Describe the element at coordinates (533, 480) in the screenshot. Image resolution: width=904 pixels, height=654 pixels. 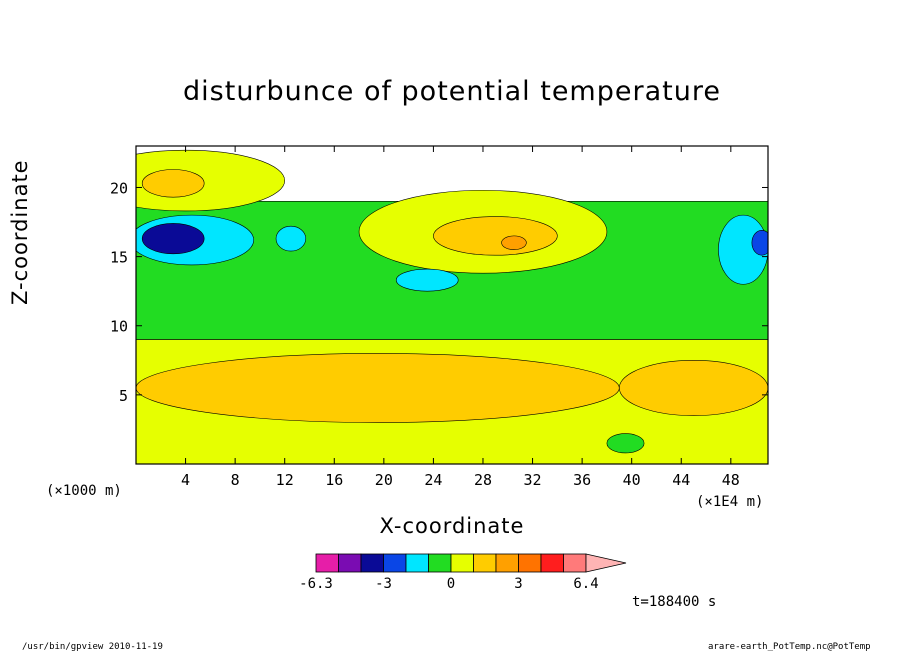
I see `x-tick-label: 32` at that location.